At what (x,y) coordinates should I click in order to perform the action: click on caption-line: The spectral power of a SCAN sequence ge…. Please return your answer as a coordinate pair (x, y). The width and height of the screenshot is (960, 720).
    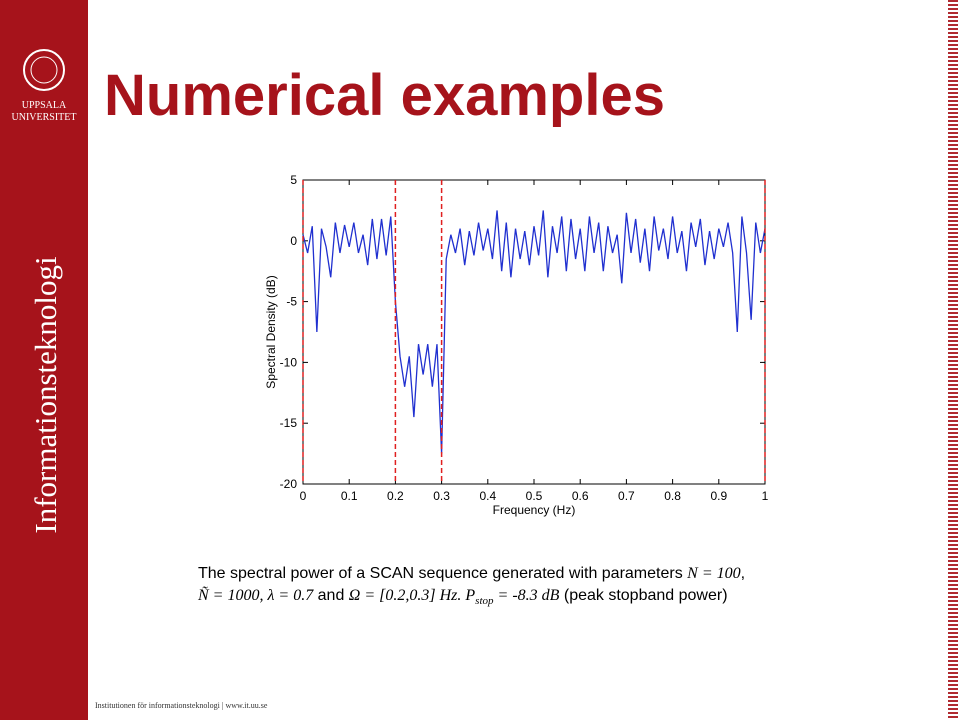
    Looking at the image, I should click on (471, 574).